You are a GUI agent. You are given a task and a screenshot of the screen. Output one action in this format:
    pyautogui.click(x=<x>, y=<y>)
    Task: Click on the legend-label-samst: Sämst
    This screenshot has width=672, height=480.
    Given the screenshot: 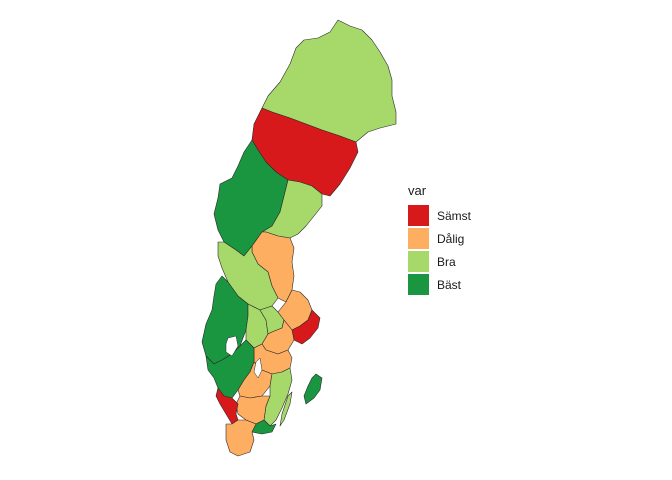 What is the action you would take?
    pyautogui.click(x=454, y=215)
    